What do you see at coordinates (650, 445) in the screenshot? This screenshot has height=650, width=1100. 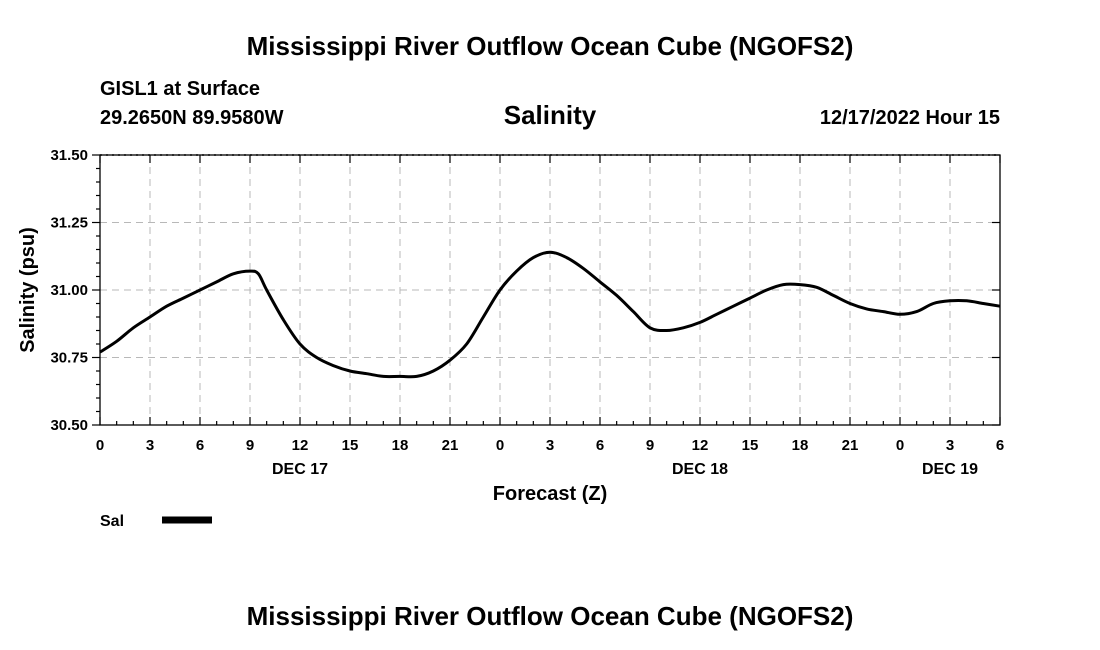 I see `x-tick-label-11: 9` at bounding box center [650, 445].